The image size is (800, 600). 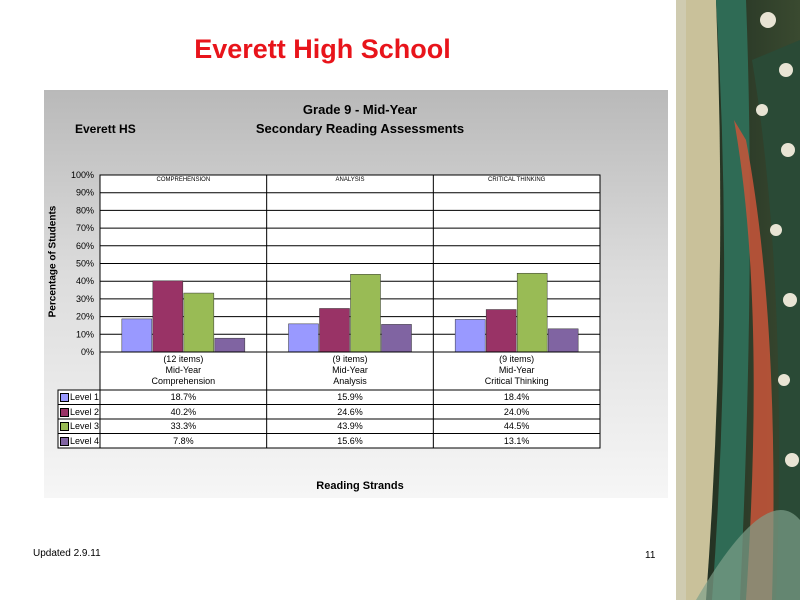 What do you see at coordinates (329, 426) in the screenshot?
I see `table-row: Level 3 33.3% 43.9% 44.5%` at bounding box center [329, 426].